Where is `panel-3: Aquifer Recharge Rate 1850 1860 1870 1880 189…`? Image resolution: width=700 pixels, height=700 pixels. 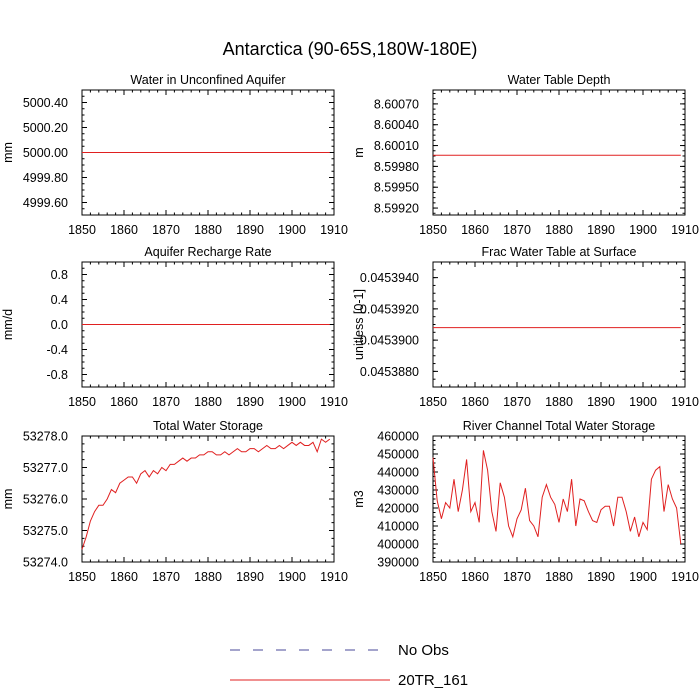
panel-3: Aquifer Recharge Rate 1850 1860 1870 1880 189… is located at coordinates (174, 327).